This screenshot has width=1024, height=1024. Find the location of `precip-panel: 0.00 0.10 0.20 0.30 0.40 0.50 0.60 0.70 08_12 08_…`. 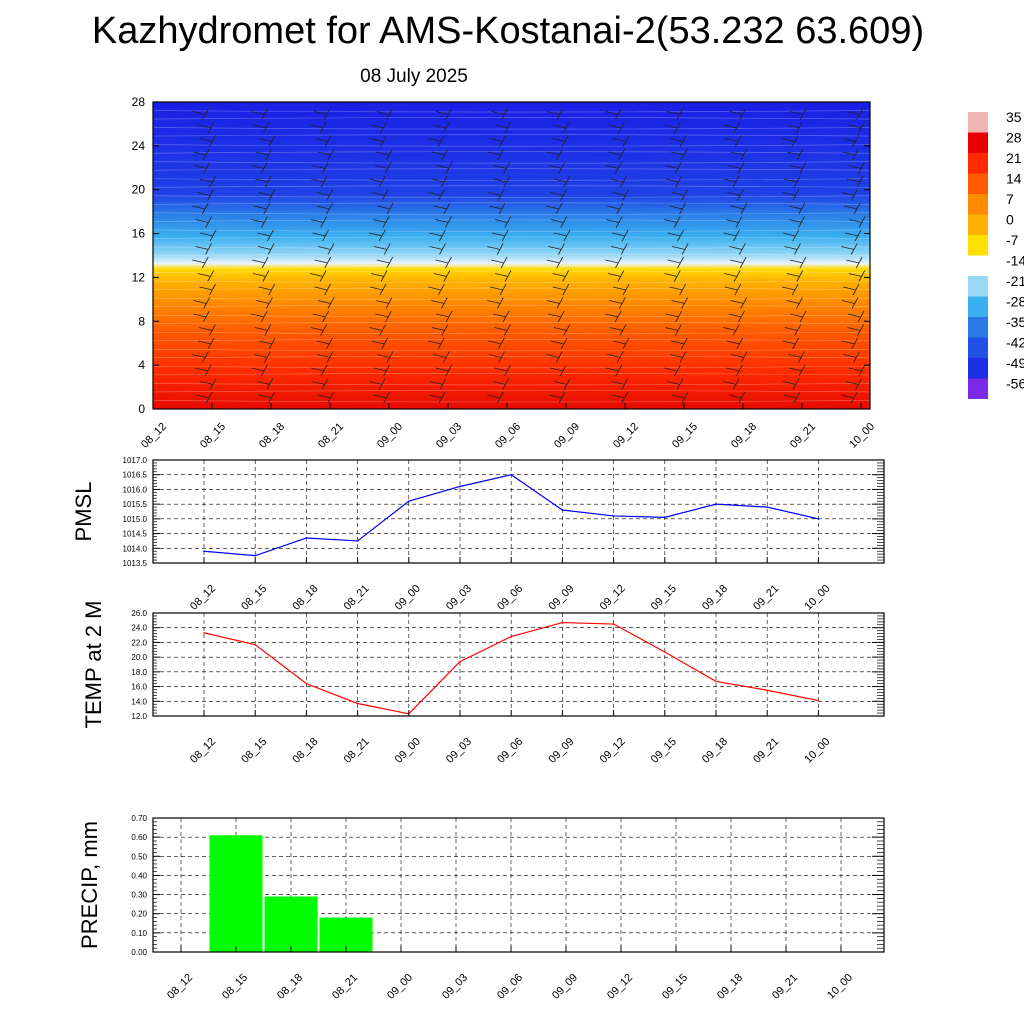

precip-panel: 0.00 0.10 0.20 0.30 0.40 0.50 0.60 0.70 08_12 08_… is located at coordinates (481, 908).